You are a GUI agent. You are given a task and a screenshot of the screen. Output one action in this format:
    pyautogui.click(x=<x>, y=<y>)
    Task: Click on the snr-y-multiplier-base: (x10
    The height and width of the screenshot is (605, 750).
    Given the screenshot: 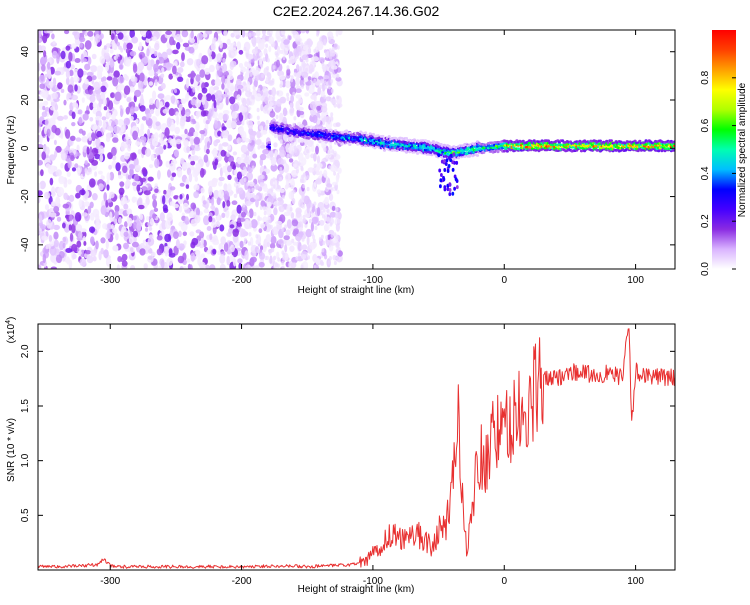 What is the action you would take?
    pyautogui.click(x=11, y=333)
    